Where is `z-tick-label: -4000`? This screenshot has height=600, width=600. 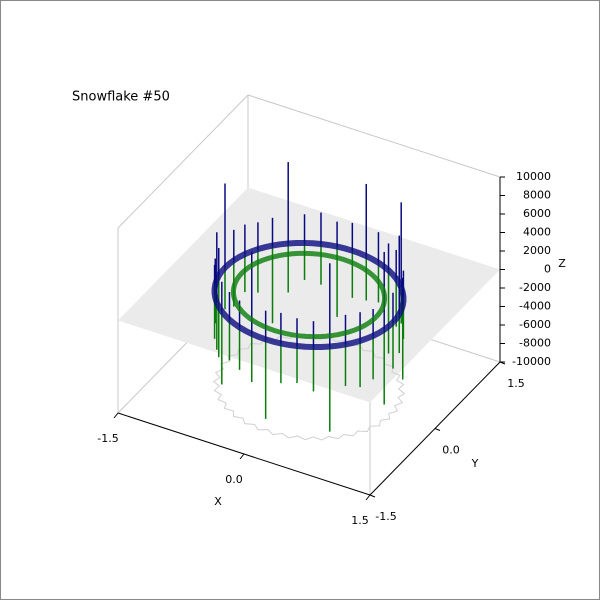 z-tick-label: -4000 is located at coordinates (535, 306).